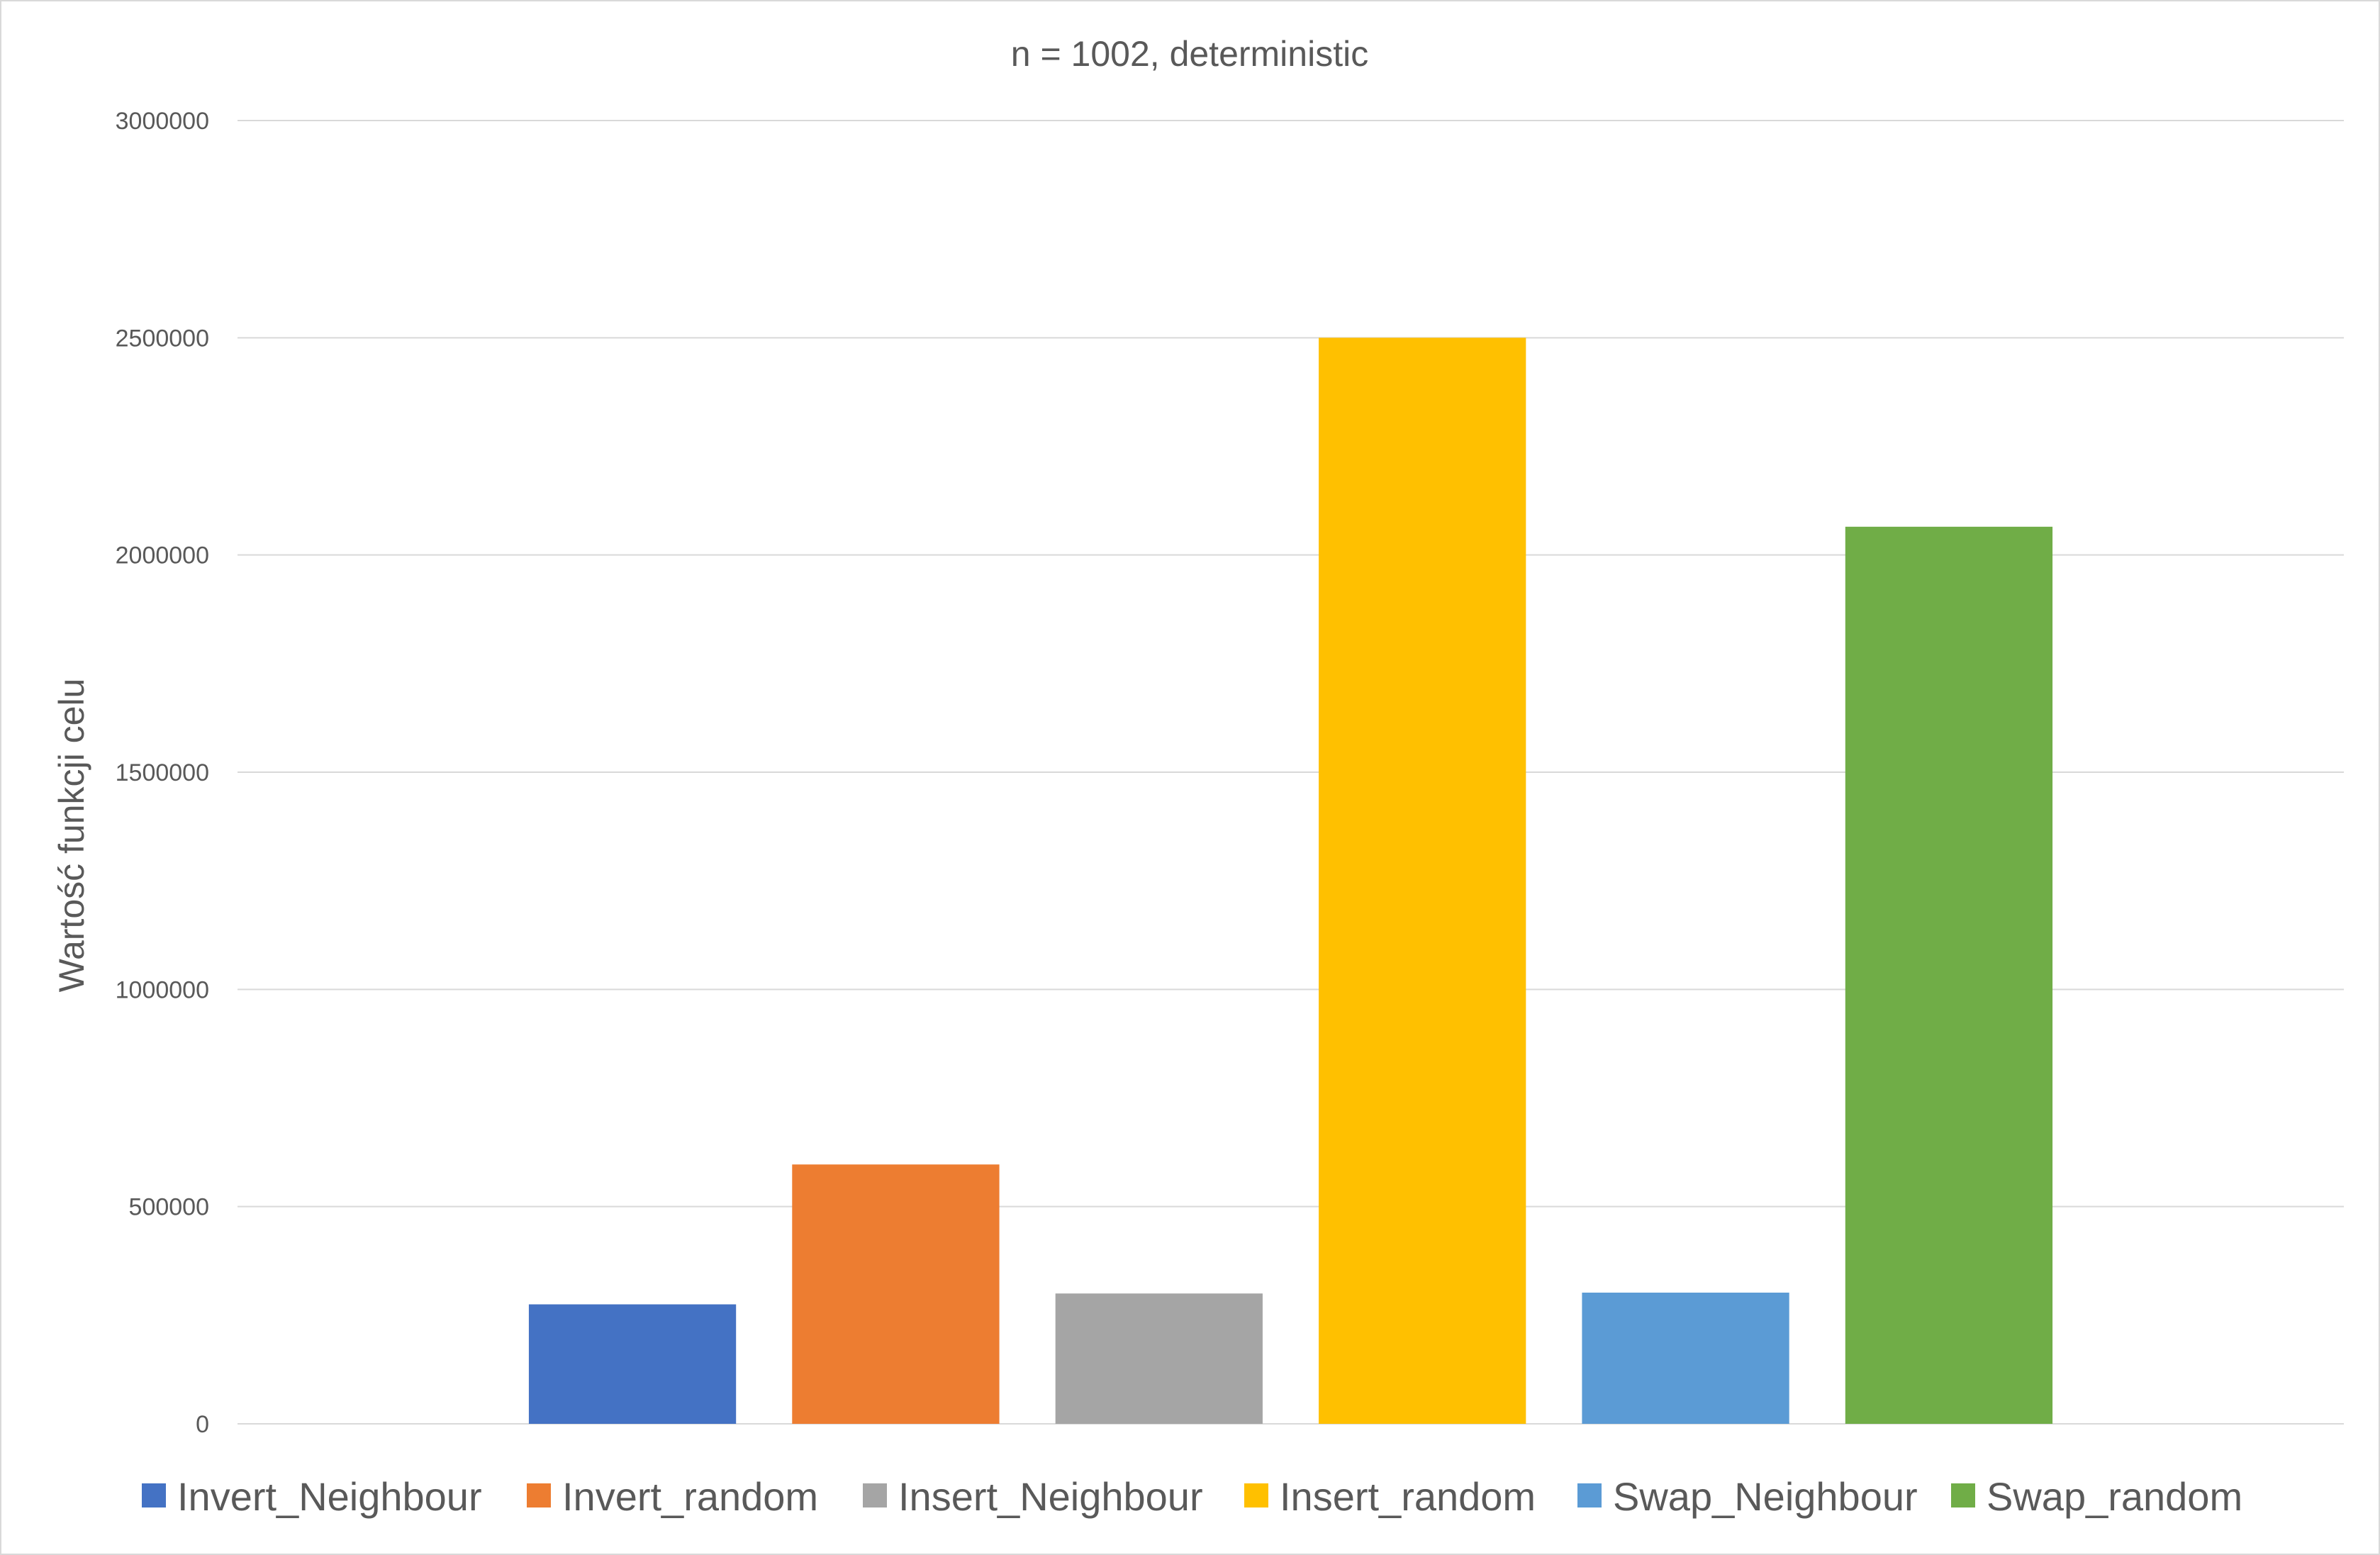 This screenshot has width=2380, height=1555. I want to click on y-tick-label: 2500000, so click(162, 338).